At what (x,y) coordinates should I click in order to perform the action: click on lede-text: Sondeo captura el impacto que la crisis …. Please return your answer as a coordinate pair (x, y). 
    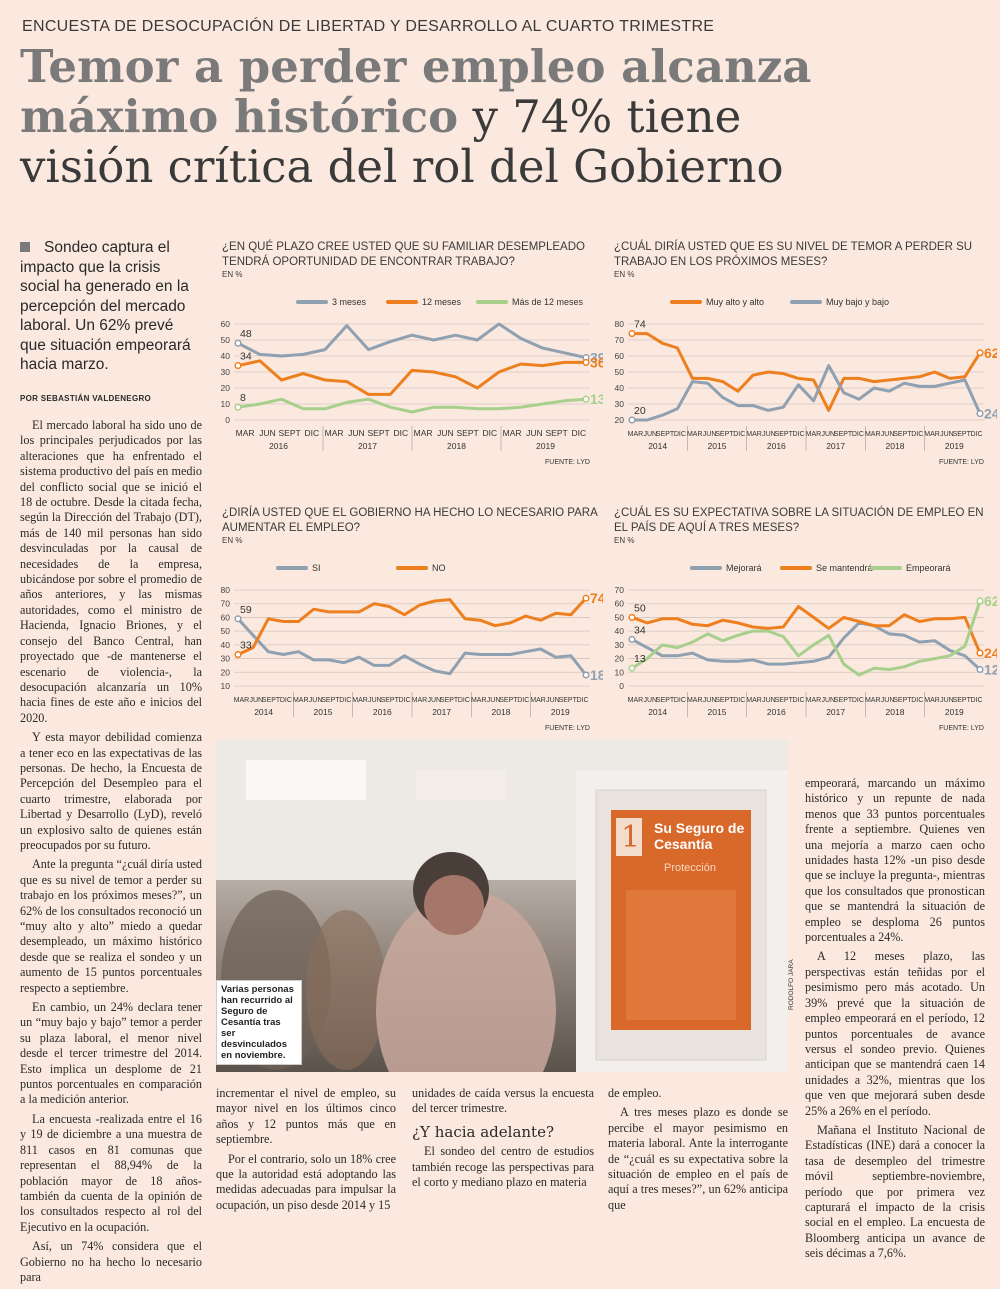
    Looking at the image, I should click on (105, 306).